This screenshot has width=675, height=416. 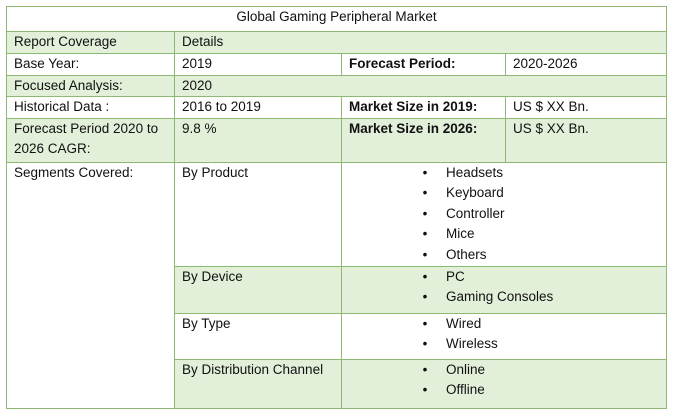 I want to click on segment-group-items: • Online • Offline, so click(x=504, y=383).